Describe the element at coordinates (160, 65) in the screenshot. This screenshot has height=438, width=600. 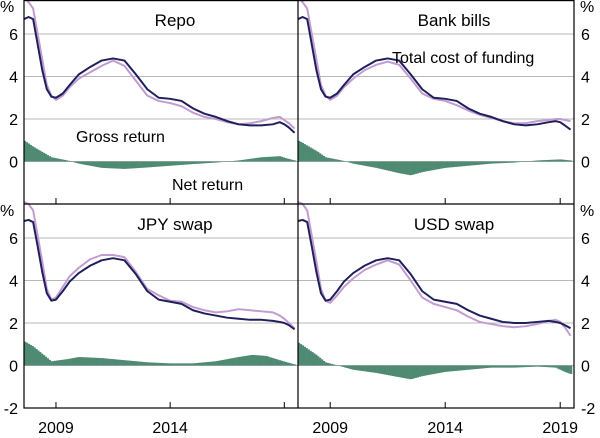
I see `gross-return-line` at that location.